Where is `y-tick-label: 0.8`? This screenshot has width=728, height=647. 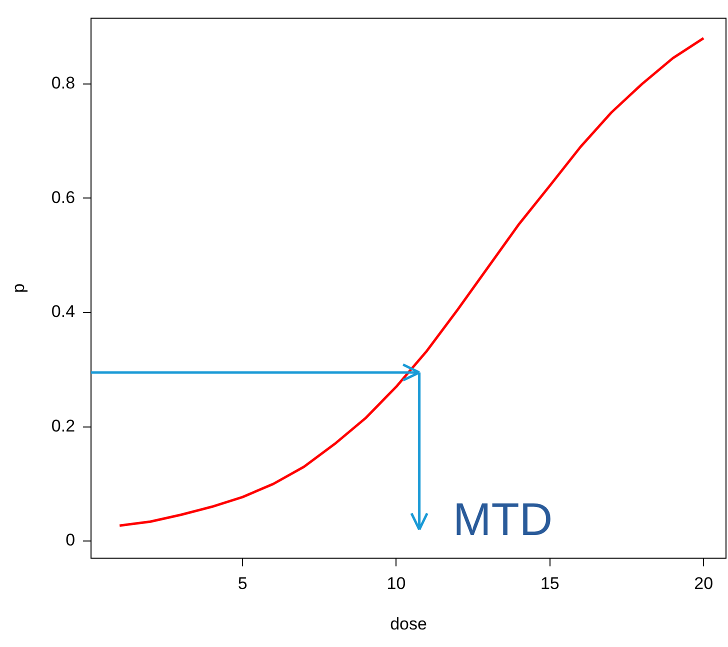 y-tick-label: 0.8 is located at coordinates (63, 83).